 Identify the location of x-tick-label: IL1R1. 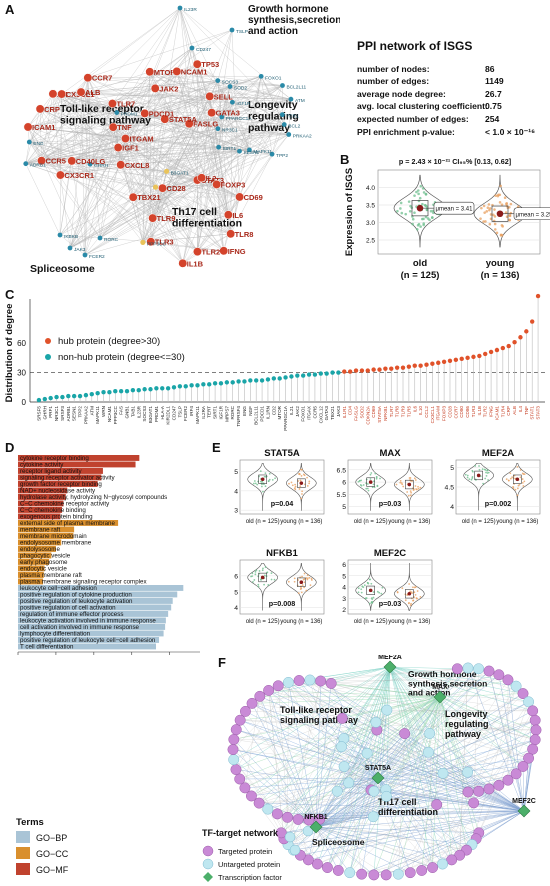
(344, 412).